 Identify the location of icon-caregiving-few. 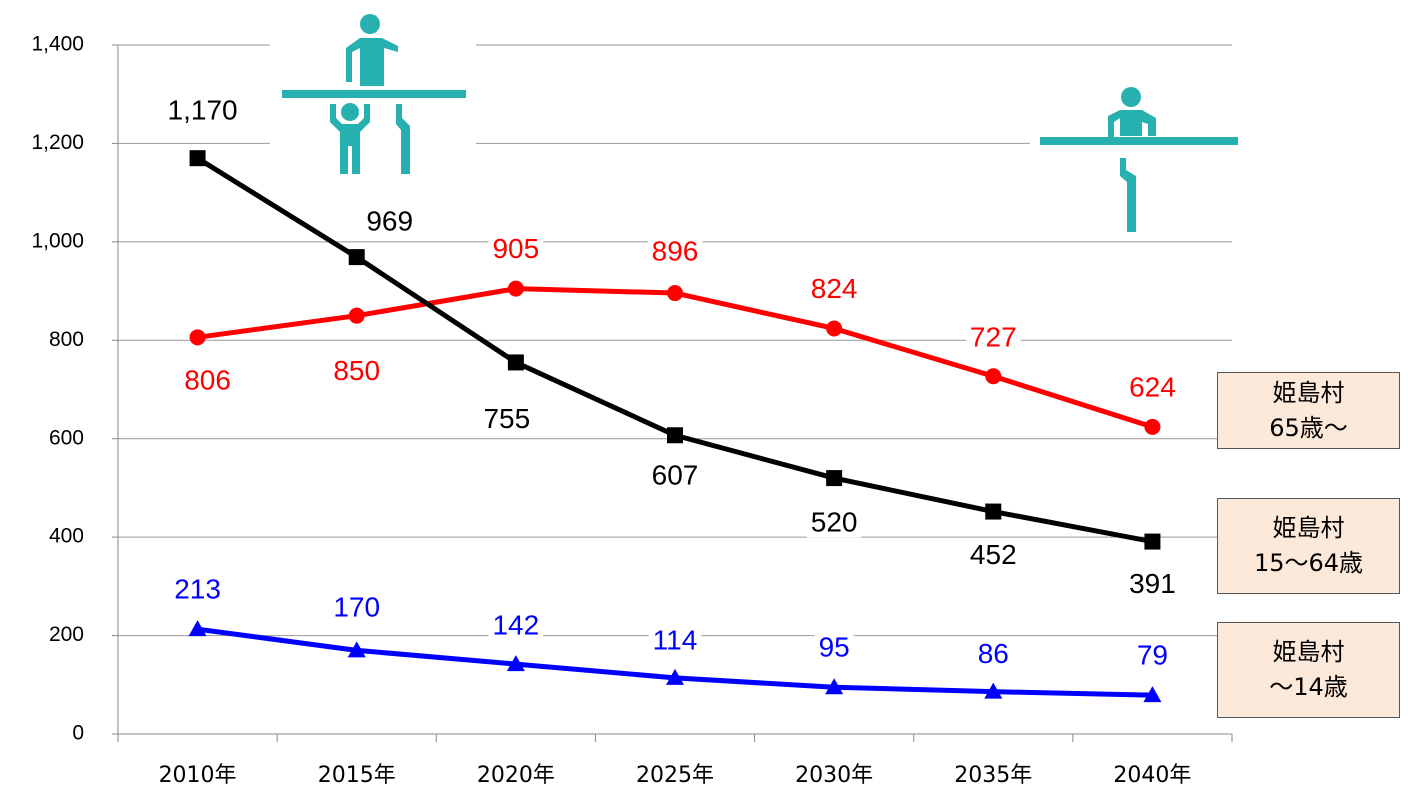
(1135, 158).